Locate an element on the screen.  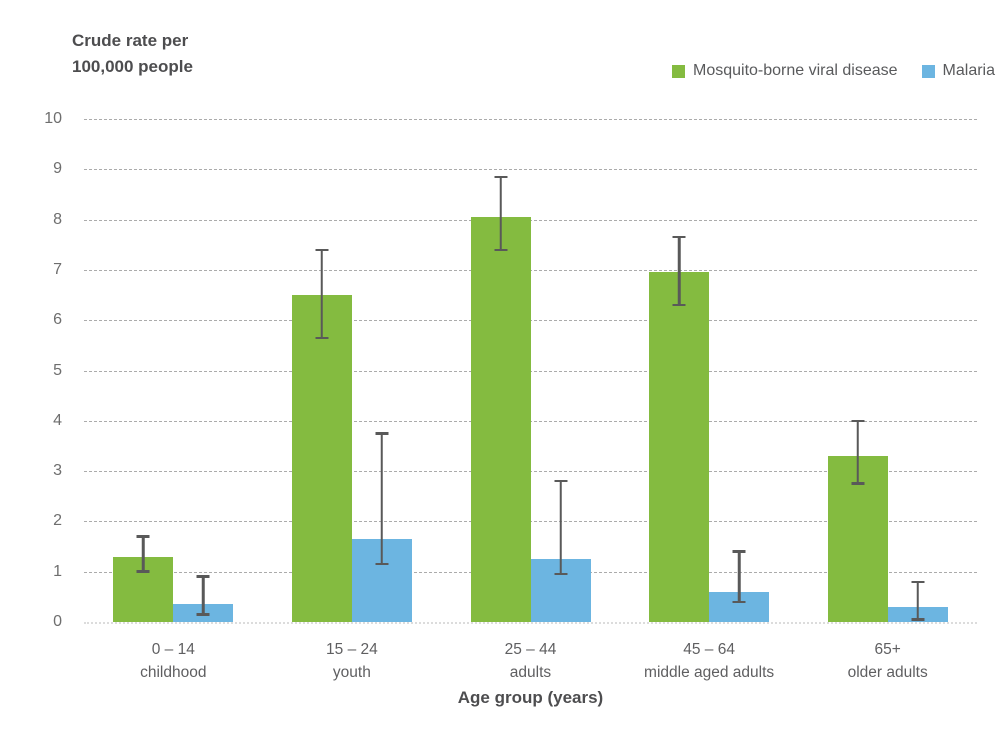
y-tick-label-0: 0 is located at coordinates (57, 621).